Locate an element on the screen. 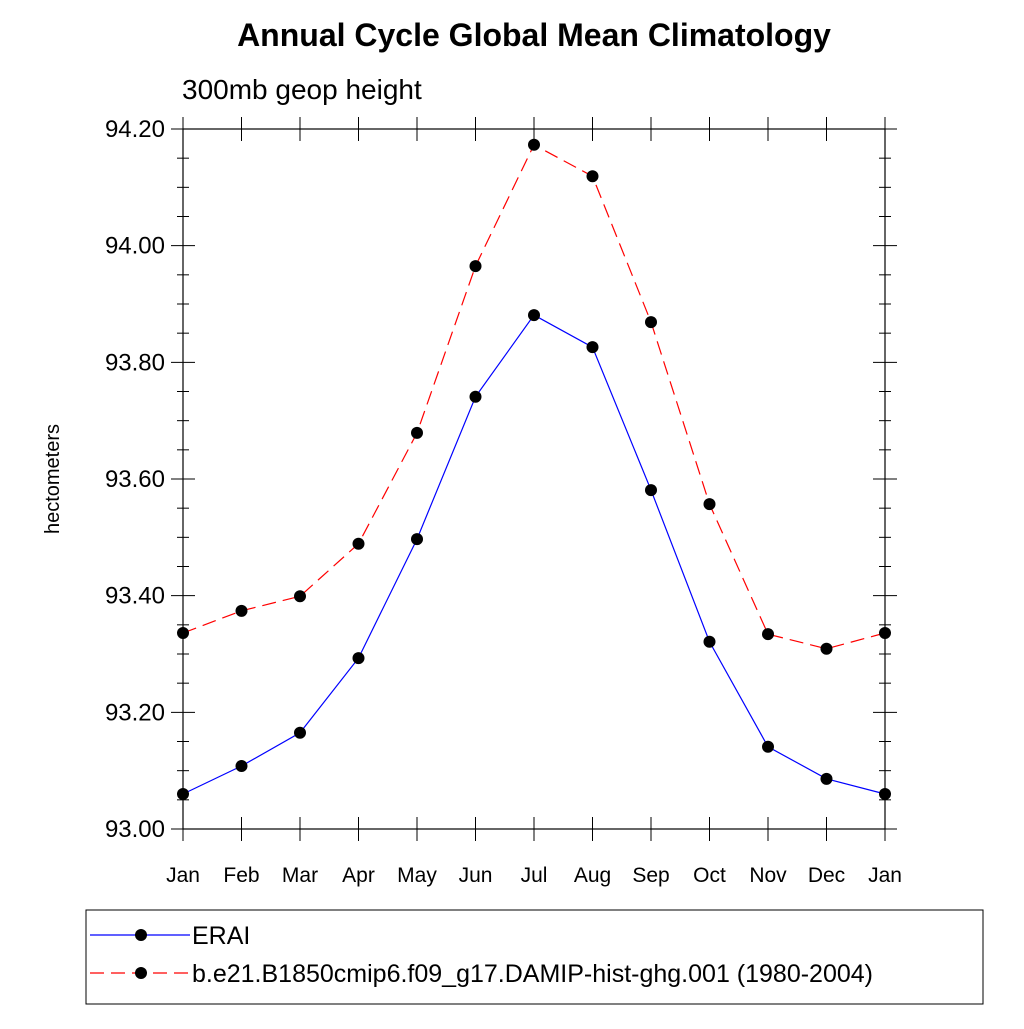 This screenshot has height=1029, width=1024. legend-box is located at coordinates (534, 957).